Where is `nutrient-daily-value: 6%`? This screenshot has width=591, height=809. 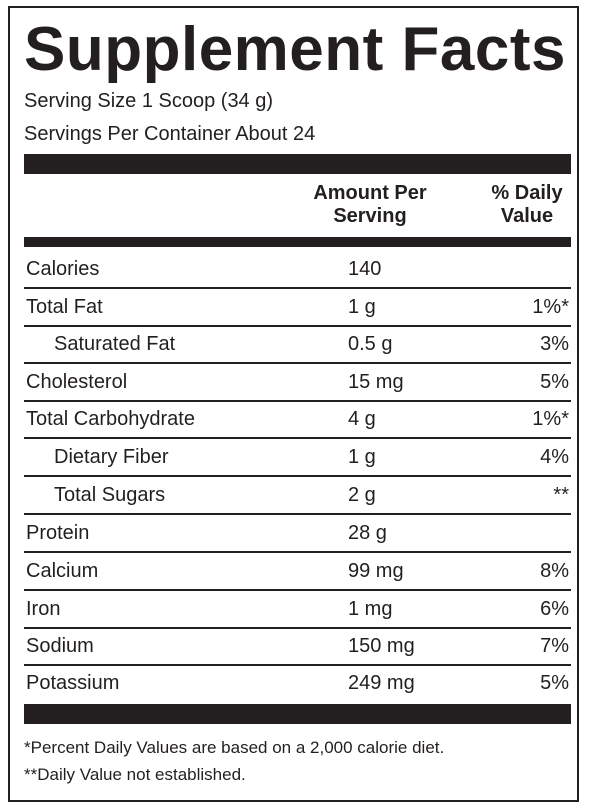 nutrient-daily-value: 6% is located at coordinates (554, 609).